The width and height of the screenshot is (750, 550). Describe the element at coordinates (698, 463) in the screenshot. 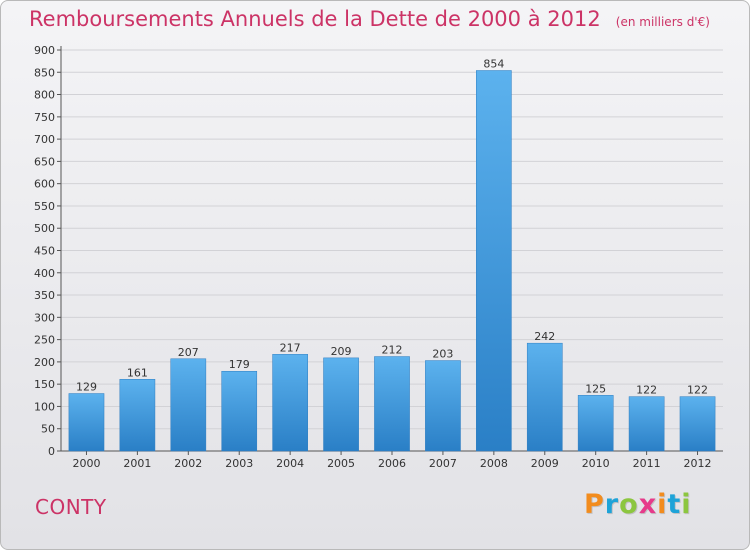

I see `x-tick-label: 2012` at that location.